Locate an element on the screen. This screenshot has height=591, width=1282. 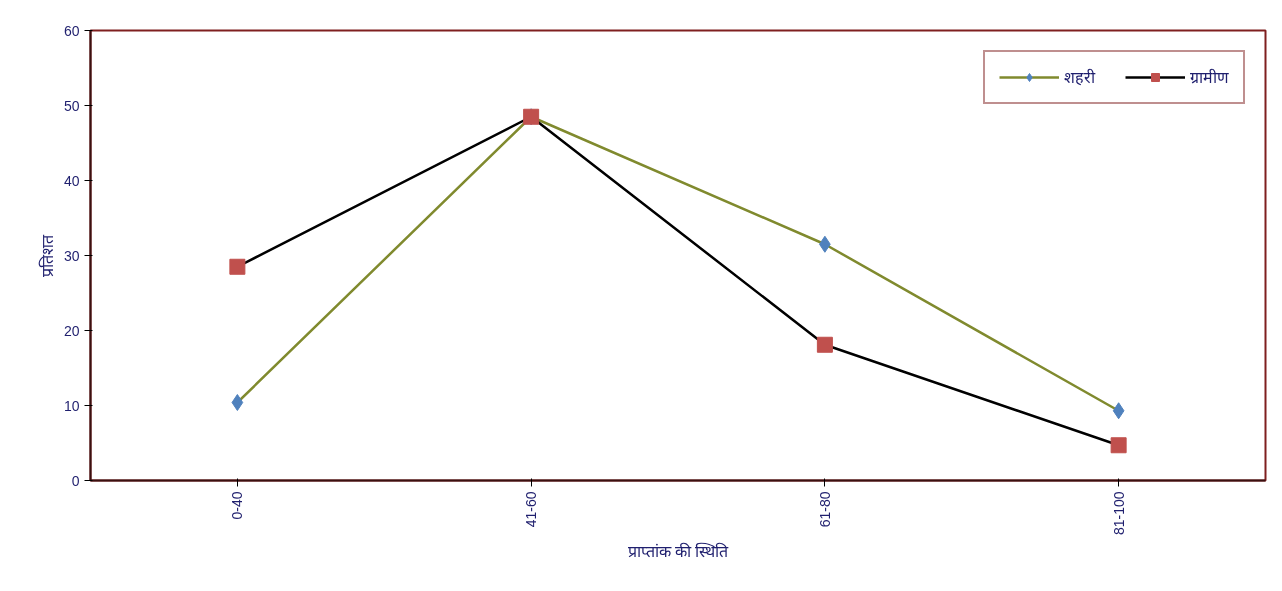
x-axis-title: प्राप्तांक की स्थिति is located at coordinates (678, 551).